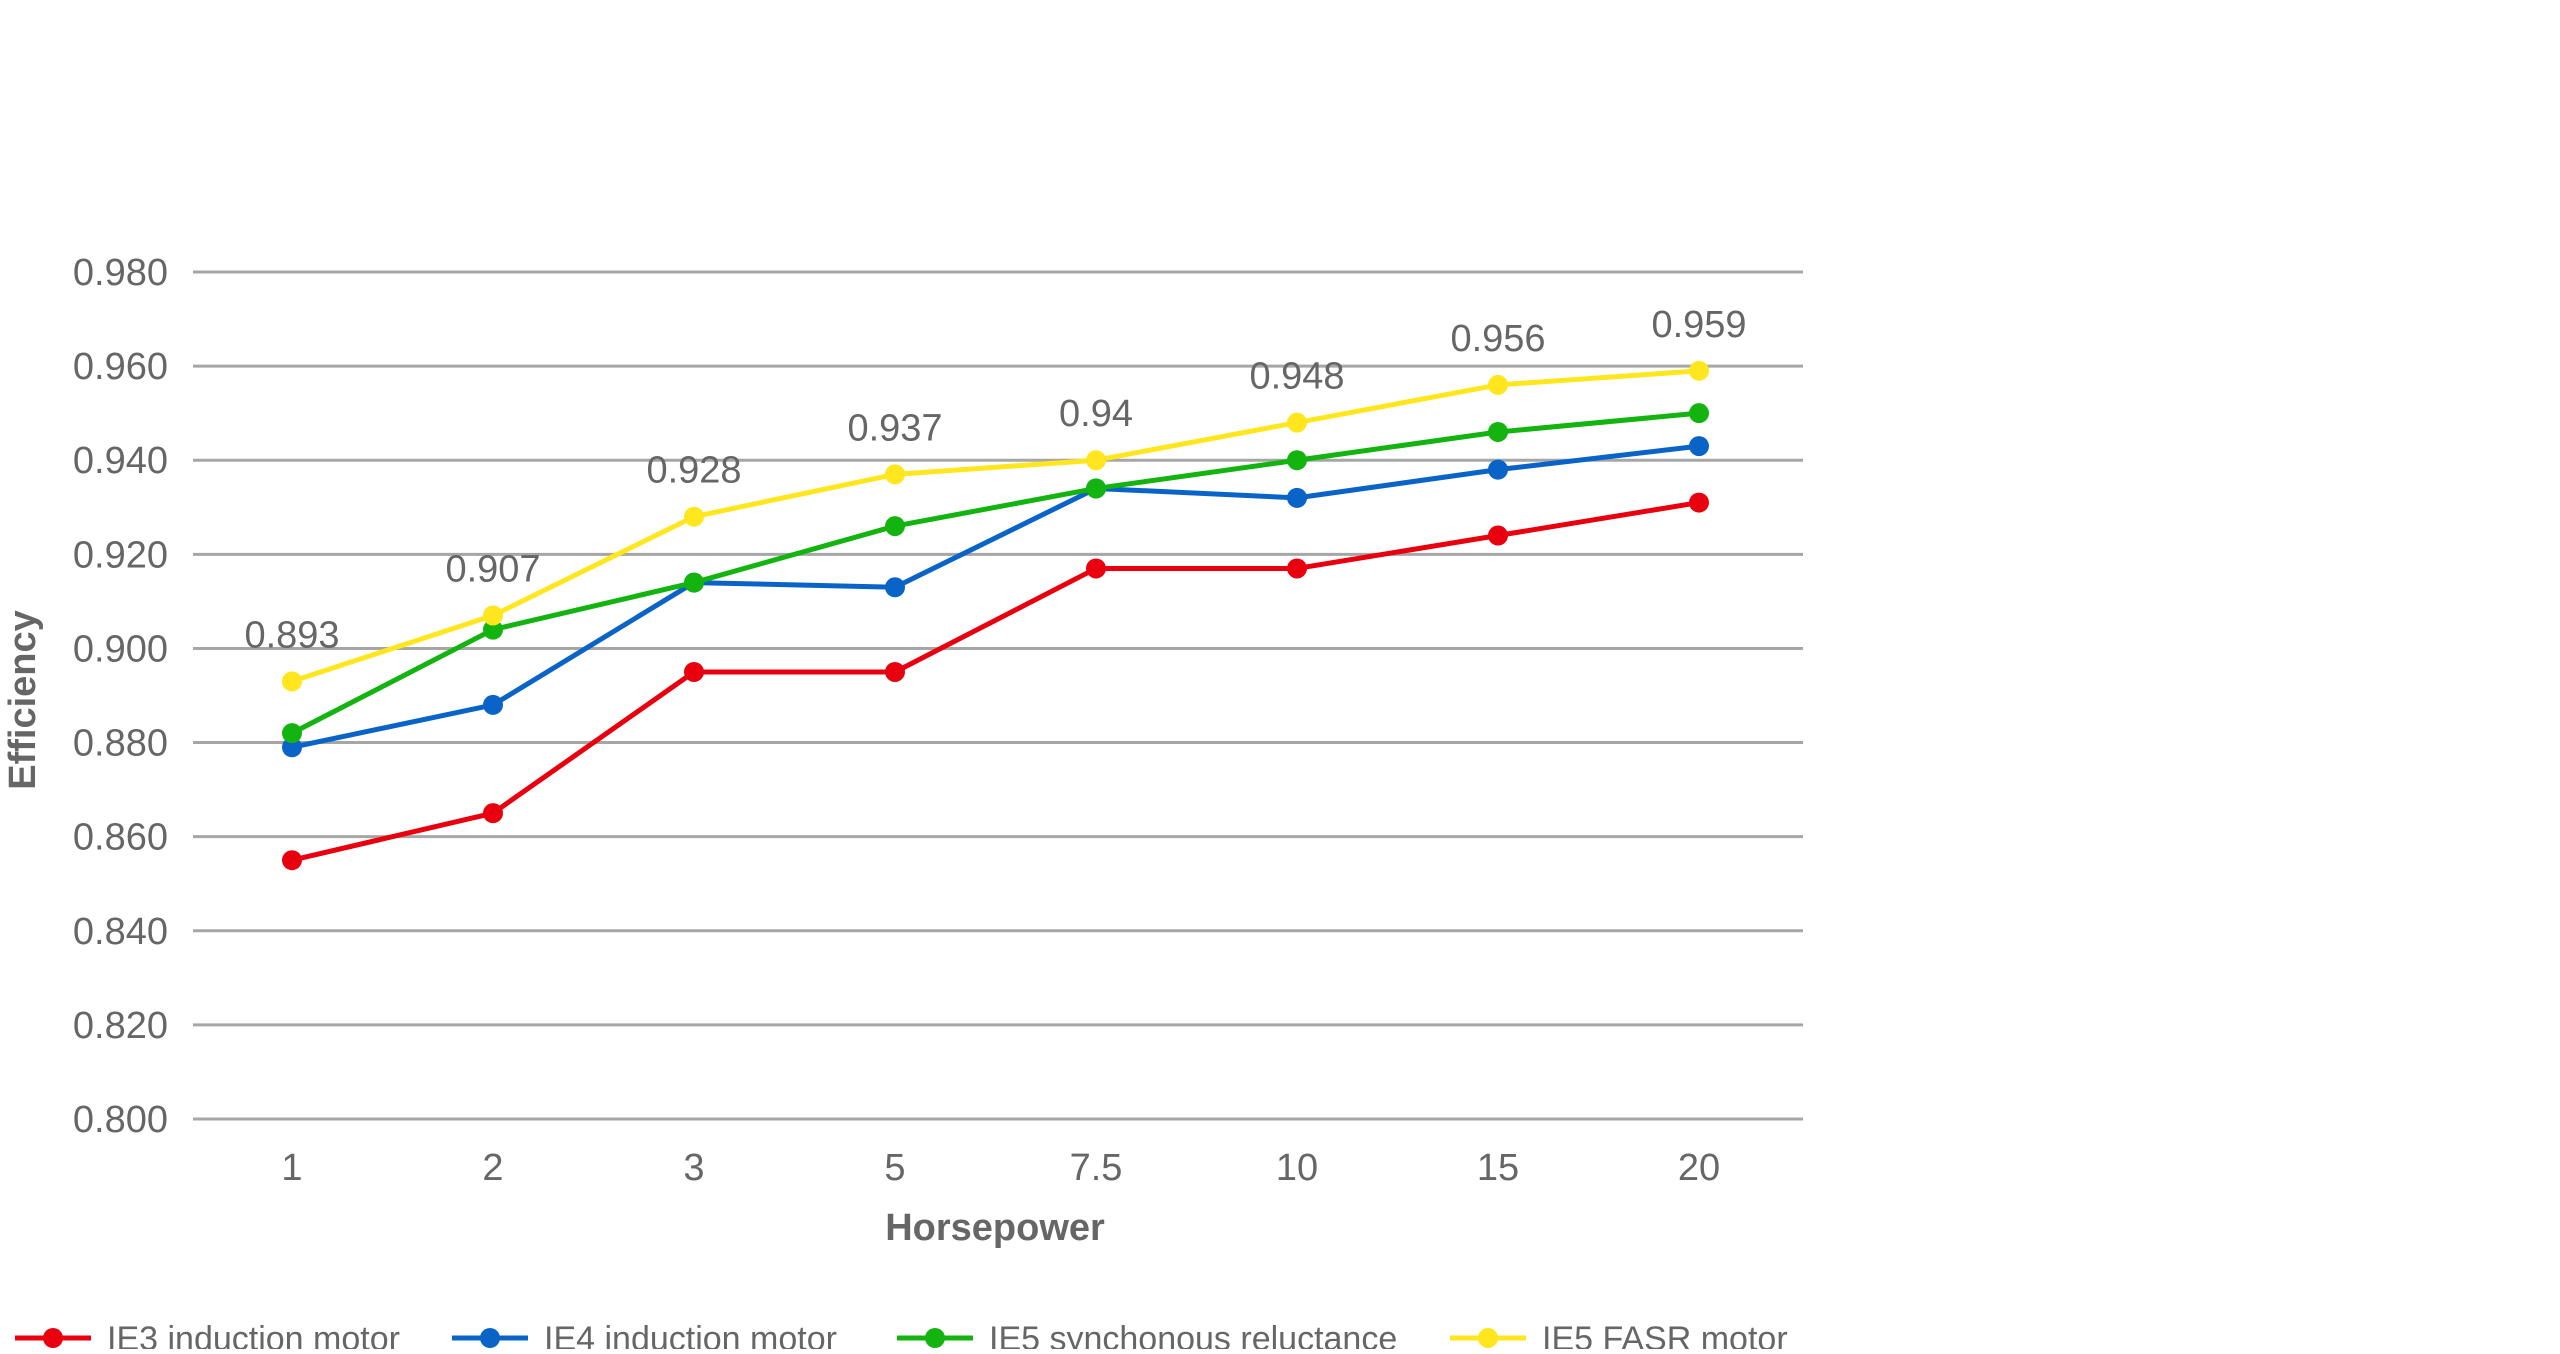 The height and width of the screenshot is (1354, 2560). What do you see at coordinates (693, 471) in the screenshot?
I see `data-label: 0.928` at bounding box center [693, 471].